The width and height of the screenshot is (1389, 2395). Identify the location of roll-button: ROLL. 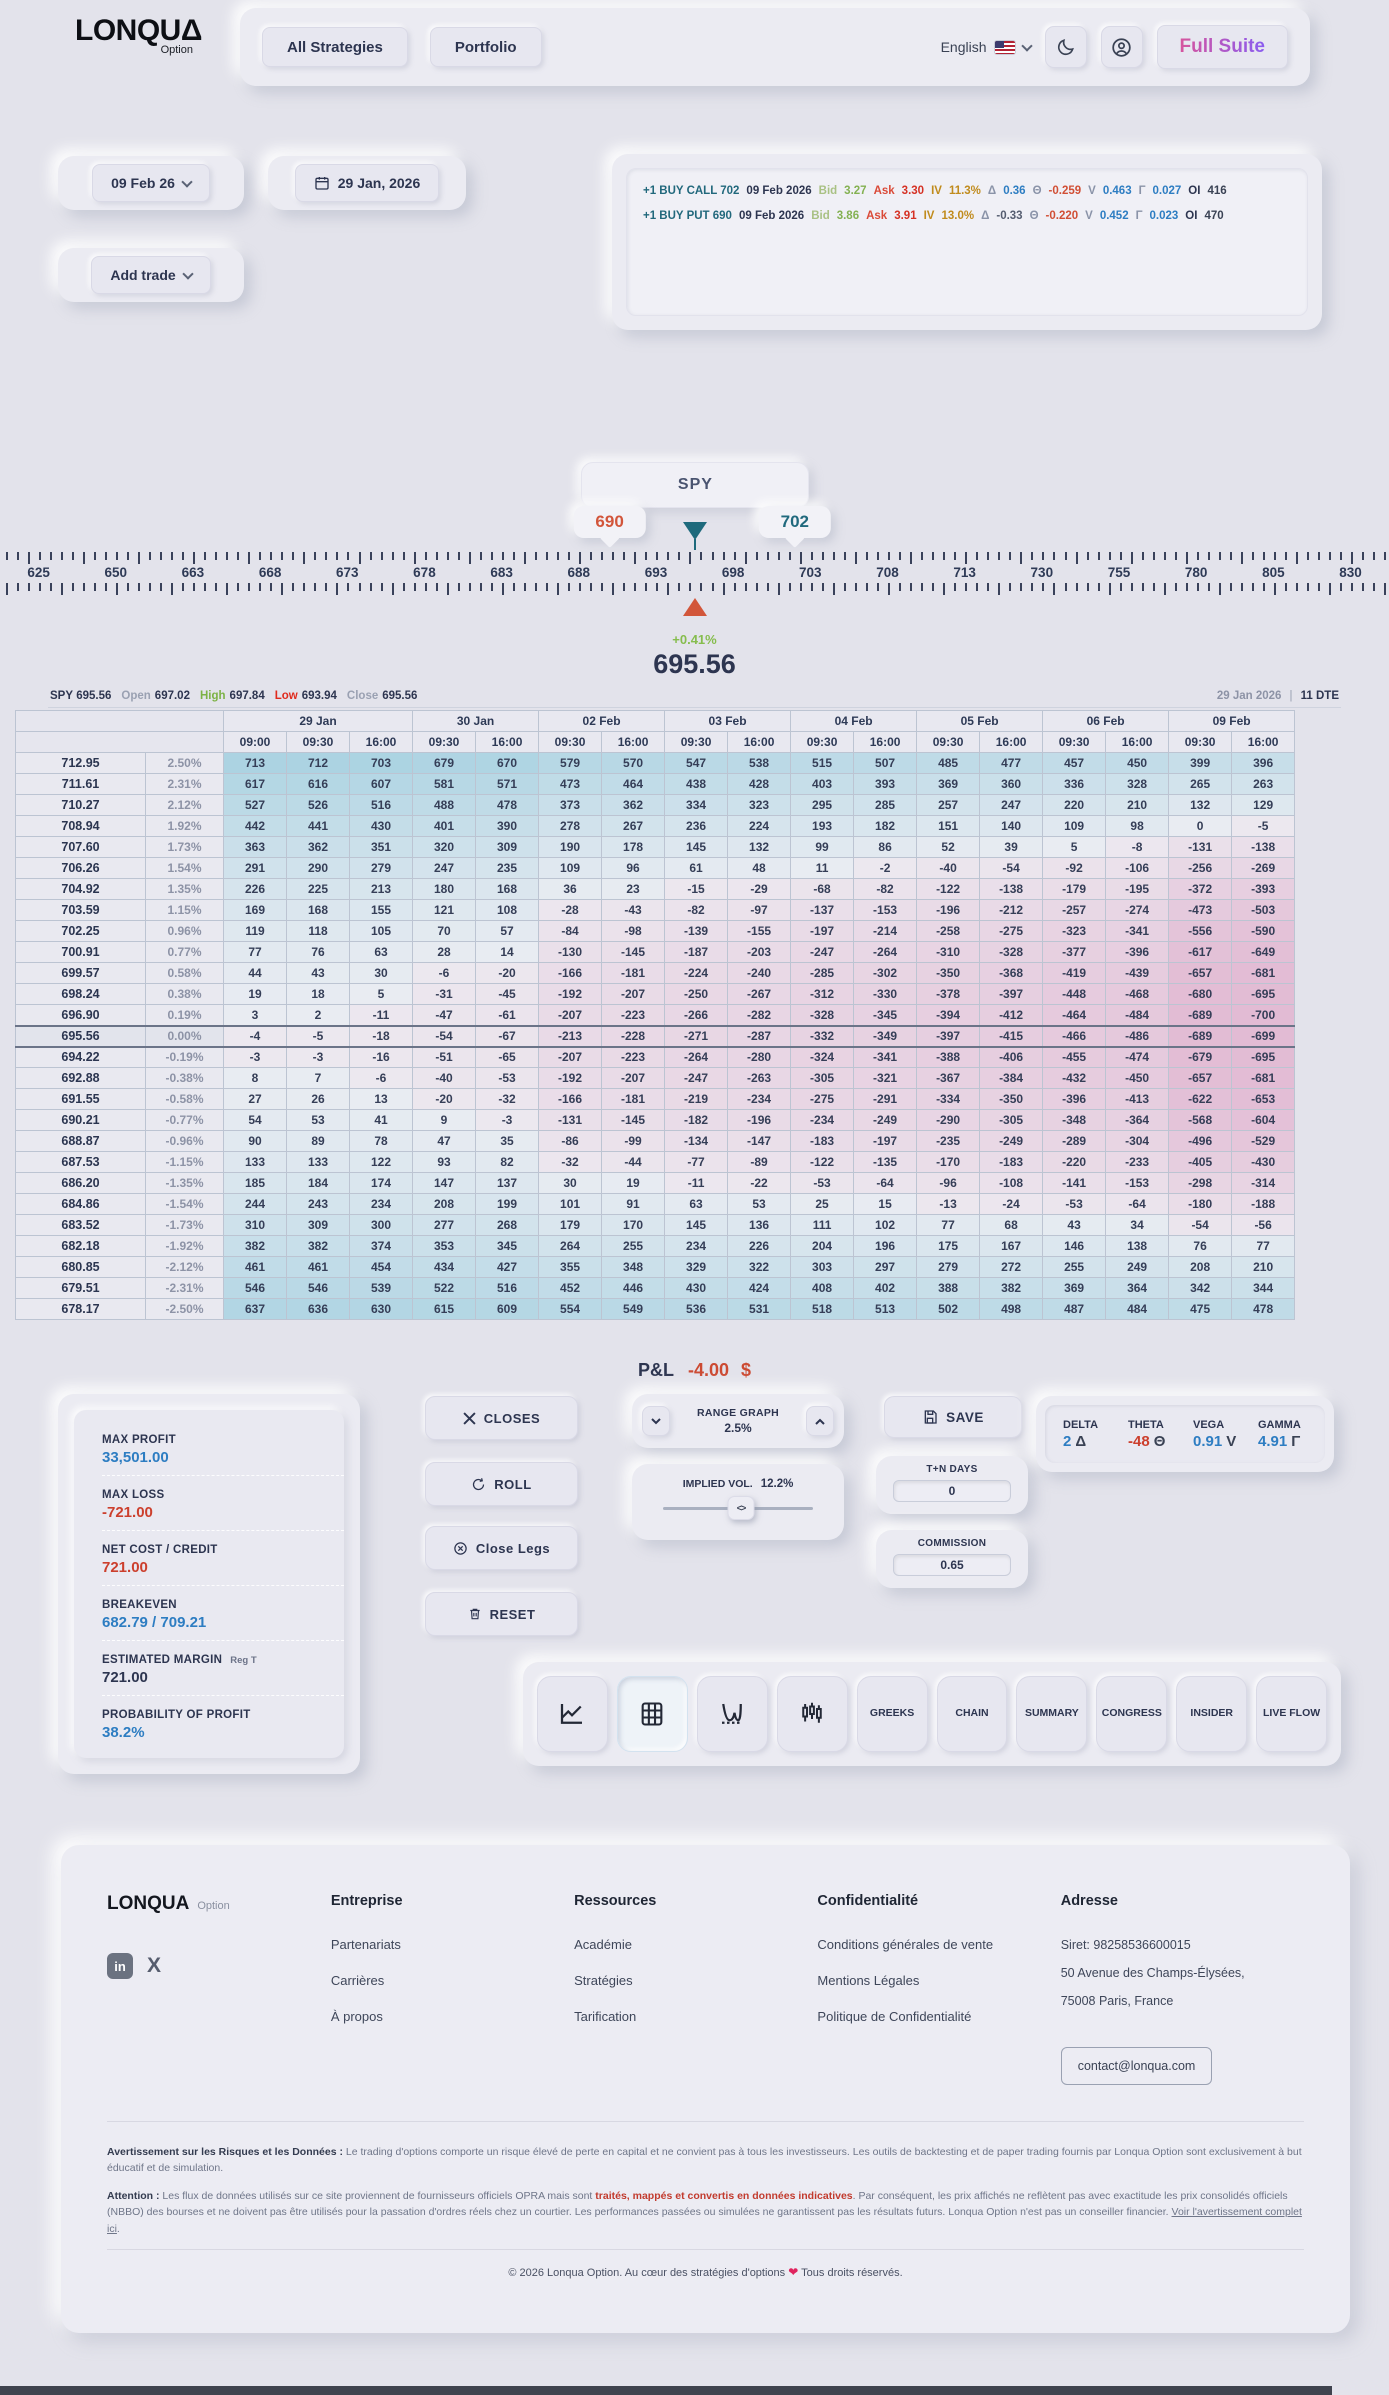
(501, 1484).